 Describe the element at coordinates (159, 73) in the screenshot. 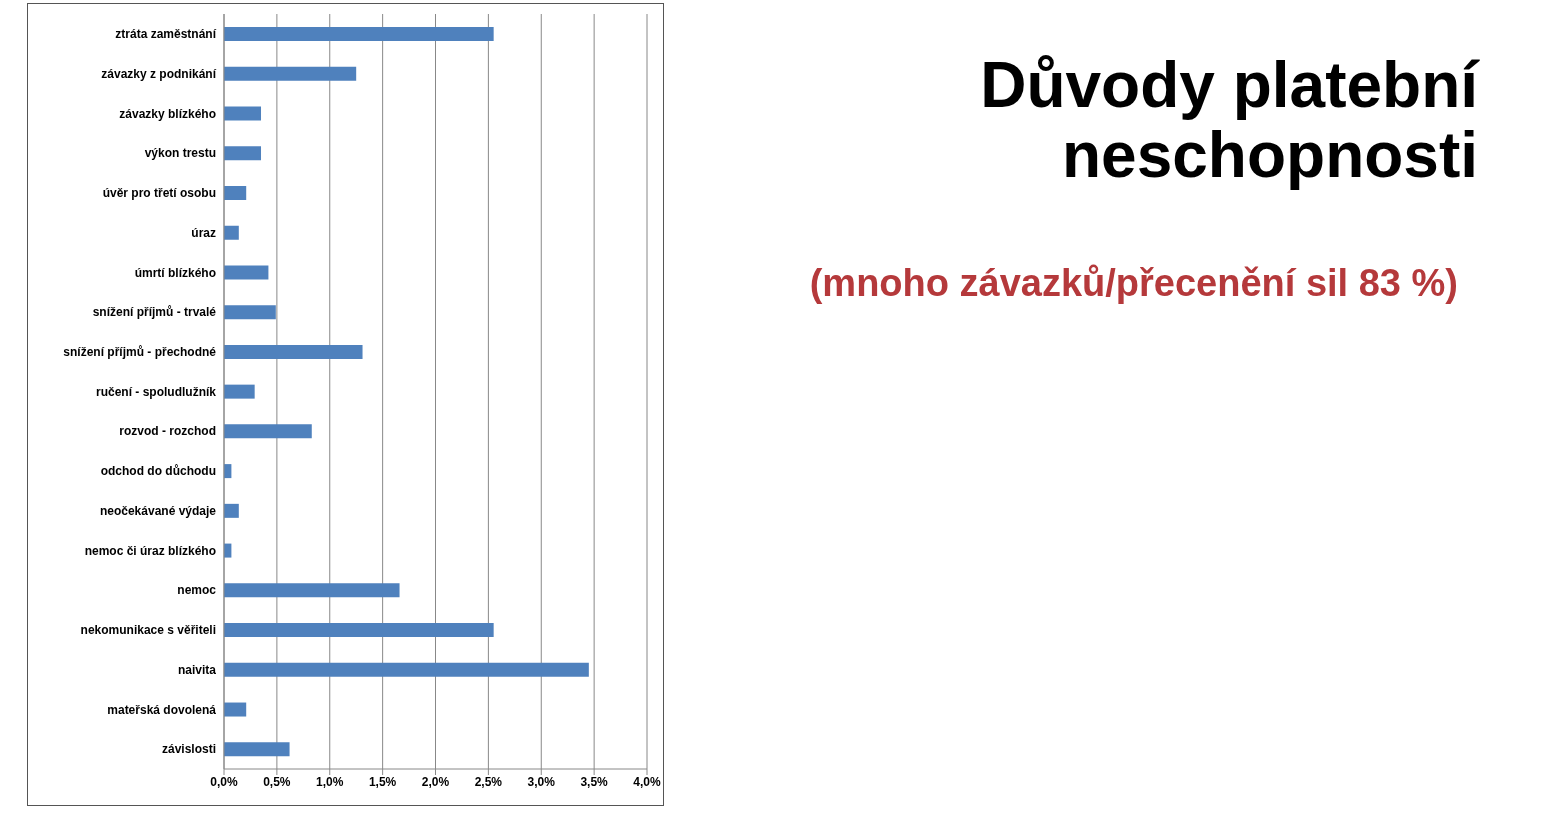

I see `y-tick-label: závazky z podnikání` at that location.